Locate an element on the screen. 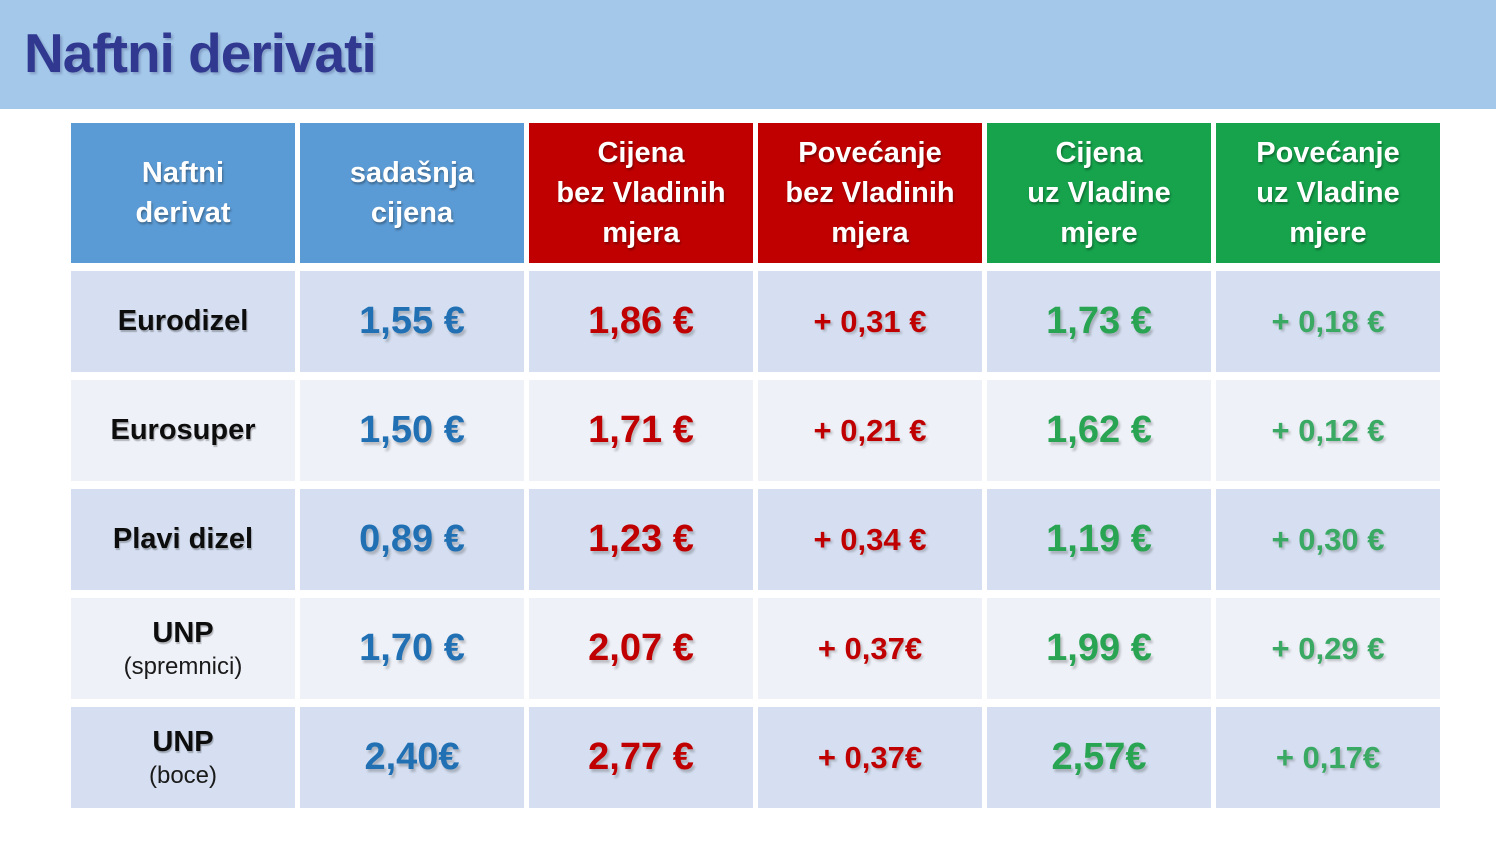  price-with-measures-cell: 1,19 € is located at coordinates (1099, 539).